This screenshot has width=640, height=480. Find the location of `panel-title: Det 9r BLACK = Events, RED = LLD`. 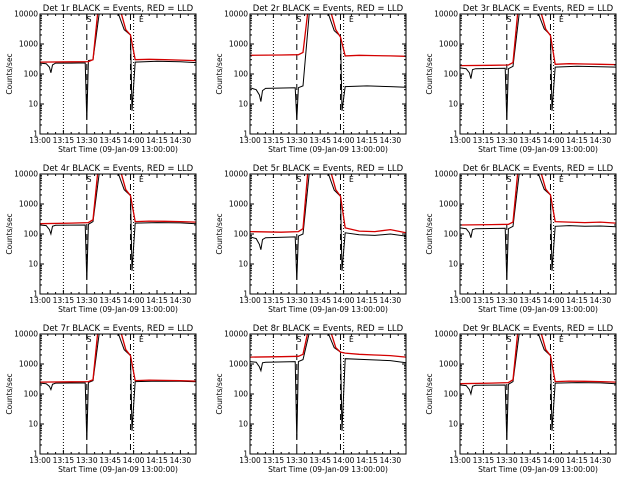

panel-title: Det 9r BLACK = Events, RED = LLD is located at coordinates (538, 329).